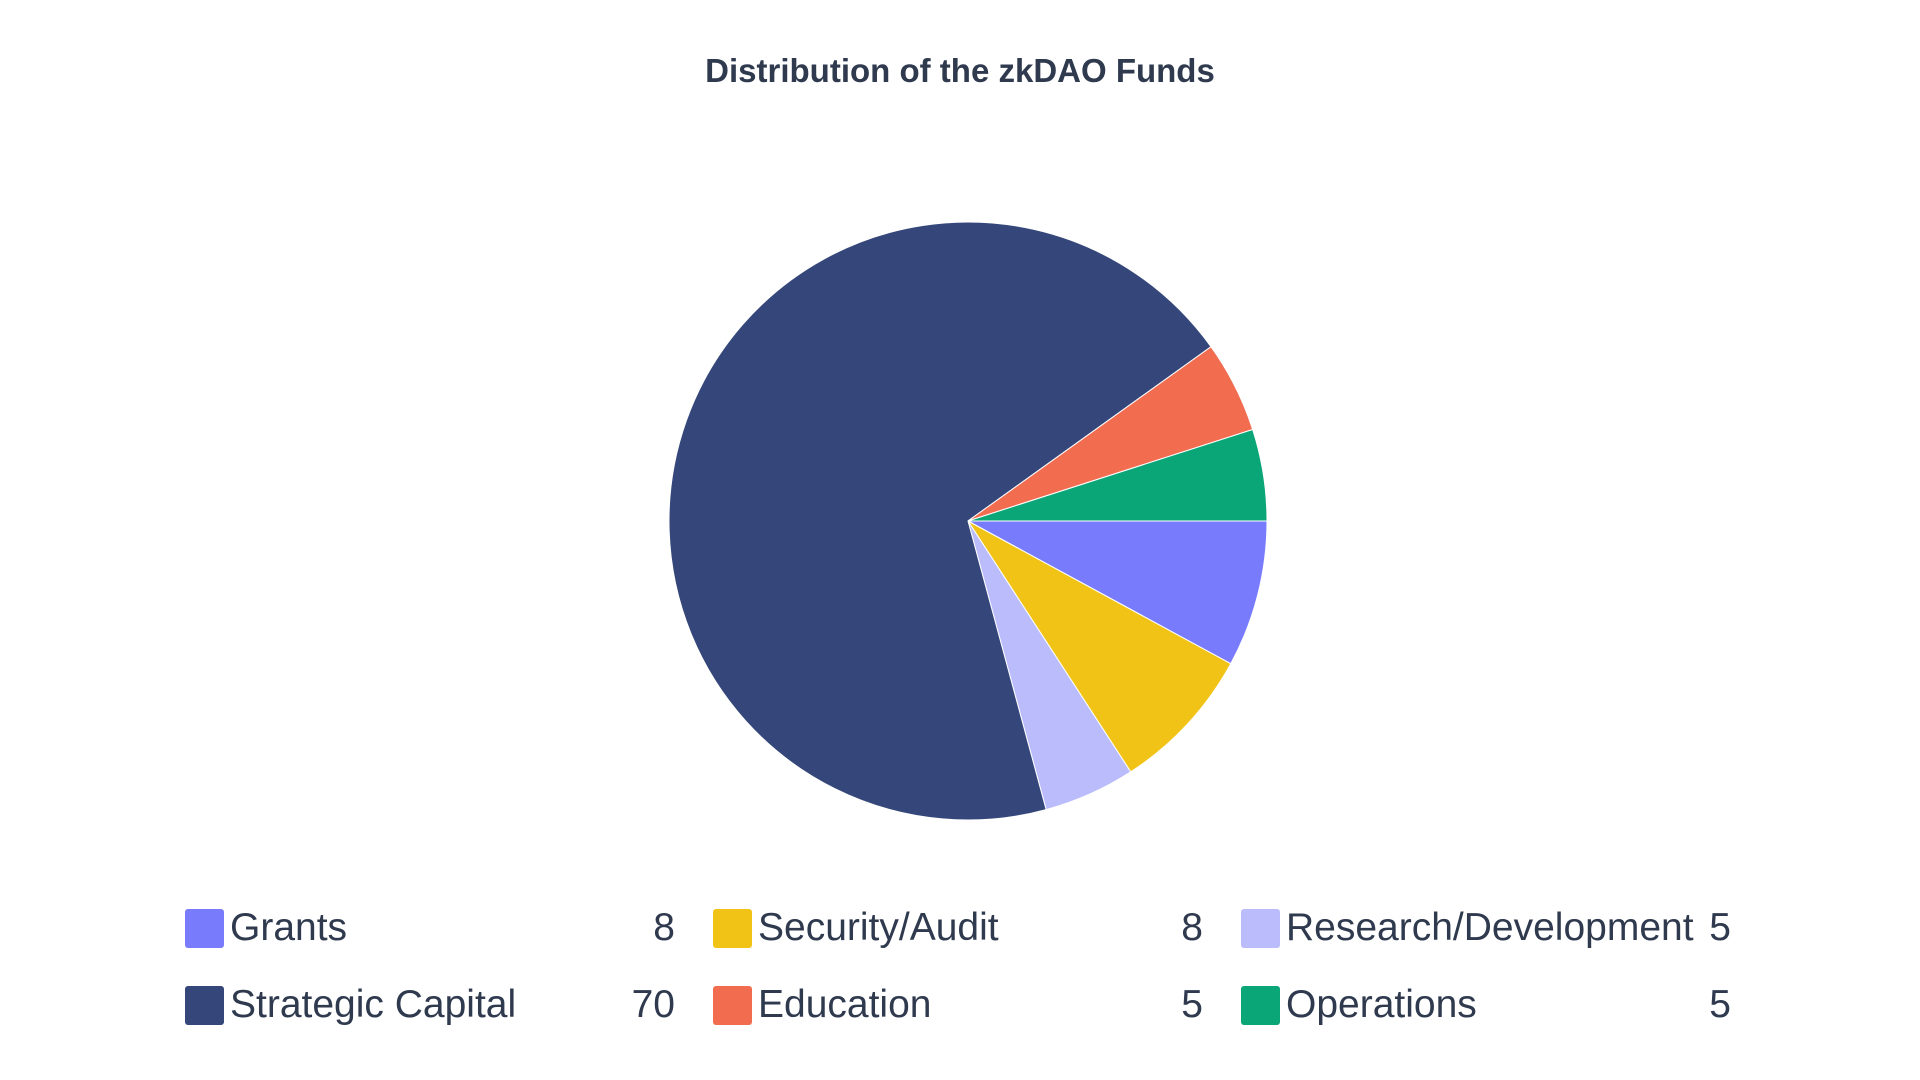  What do you see at coordinates (732, 1005) in the screenshot?
I see `legend-swatch-education` at bounding box center [732, 1005].